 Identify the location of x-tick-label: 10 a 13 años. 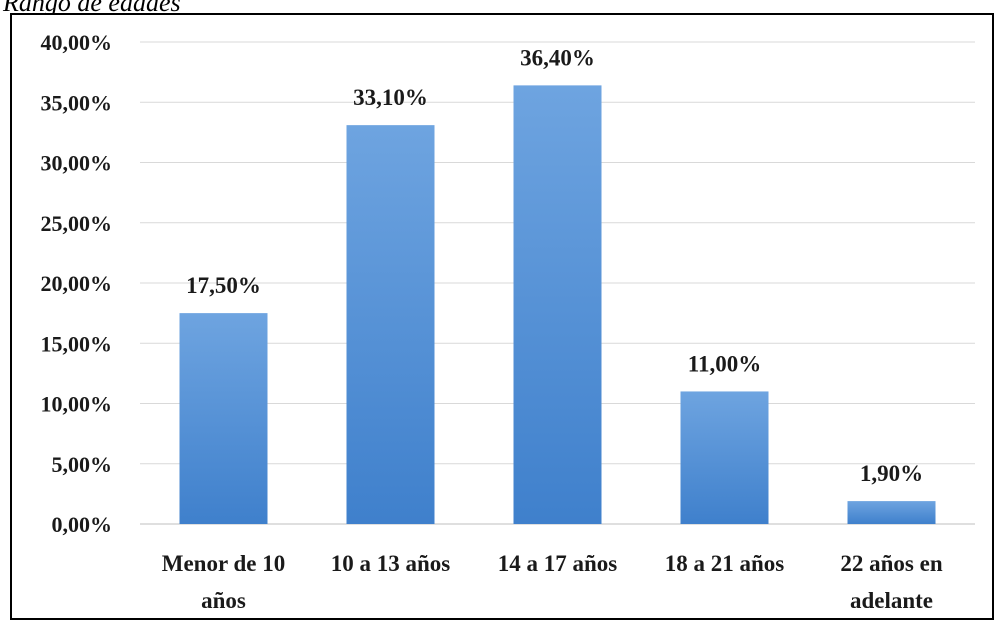
(391, 563).